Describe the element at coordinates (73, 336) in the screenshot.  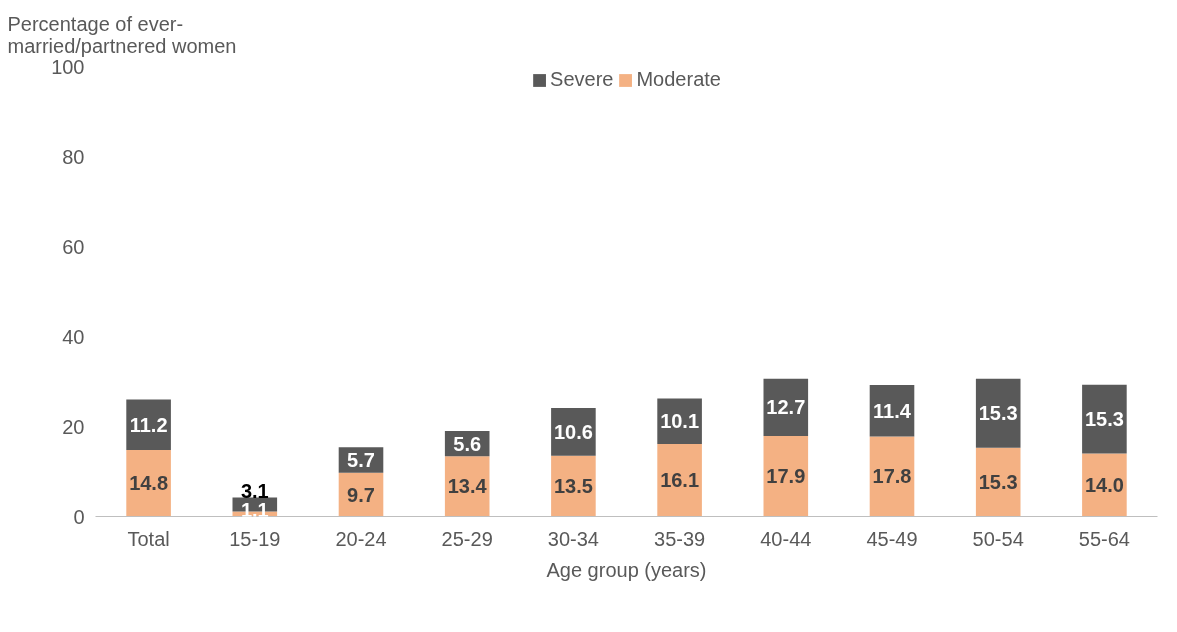
I see `y-tick-label: 40` at that location.